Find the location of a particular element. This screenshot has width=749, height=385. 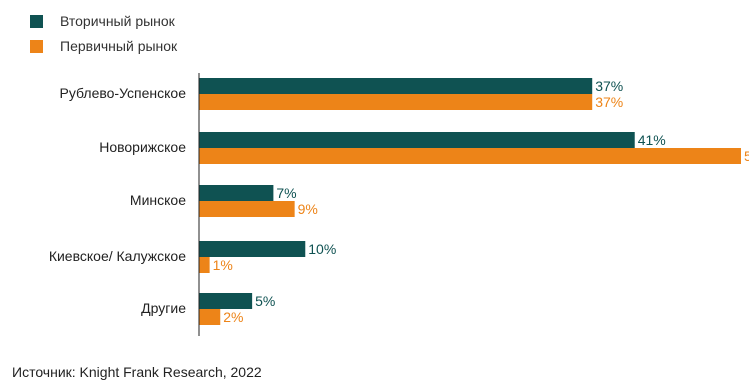

source-note: Источник: Knight Frank Research, 2022 is located at coordinates (137, 372).